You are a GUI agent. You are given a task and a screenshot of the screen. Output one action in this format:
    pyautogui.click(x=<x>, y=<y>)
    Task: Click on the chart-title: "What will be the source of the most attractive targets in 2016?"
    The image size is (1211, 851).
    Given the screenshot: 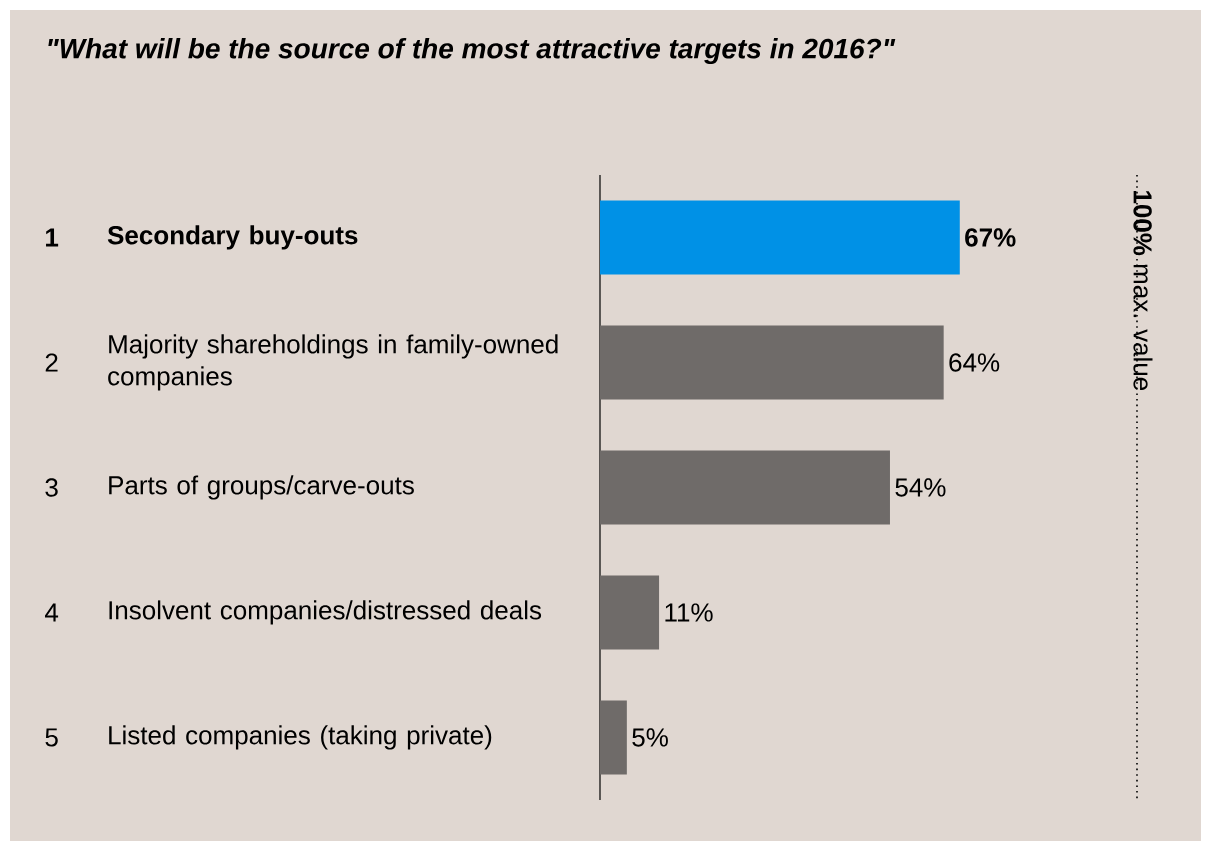 What is the action you would take?
    pyautogui.click(x=472, y=51)
    